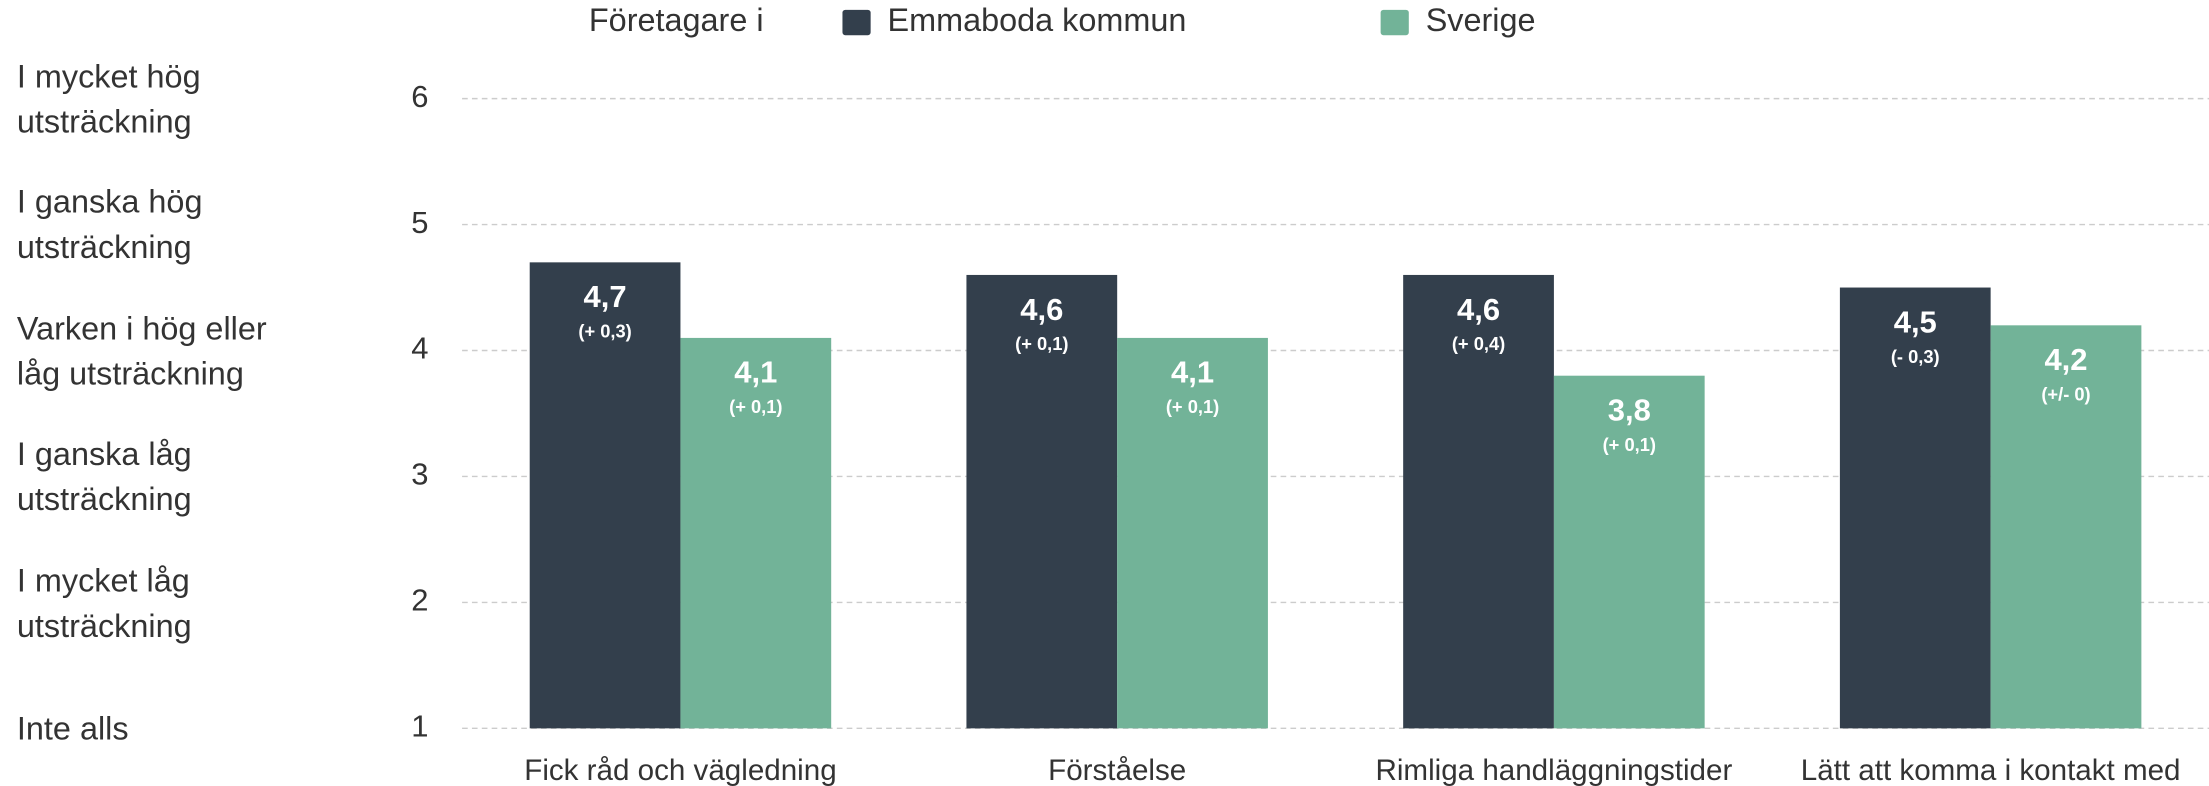 This screenshot has height=786, width=2209. What do you see at coordinates (141, 350) in the screenshot?
I see `y-level-label: Varken i hög eller låg utsträckning` at bounding box center [141, 350].